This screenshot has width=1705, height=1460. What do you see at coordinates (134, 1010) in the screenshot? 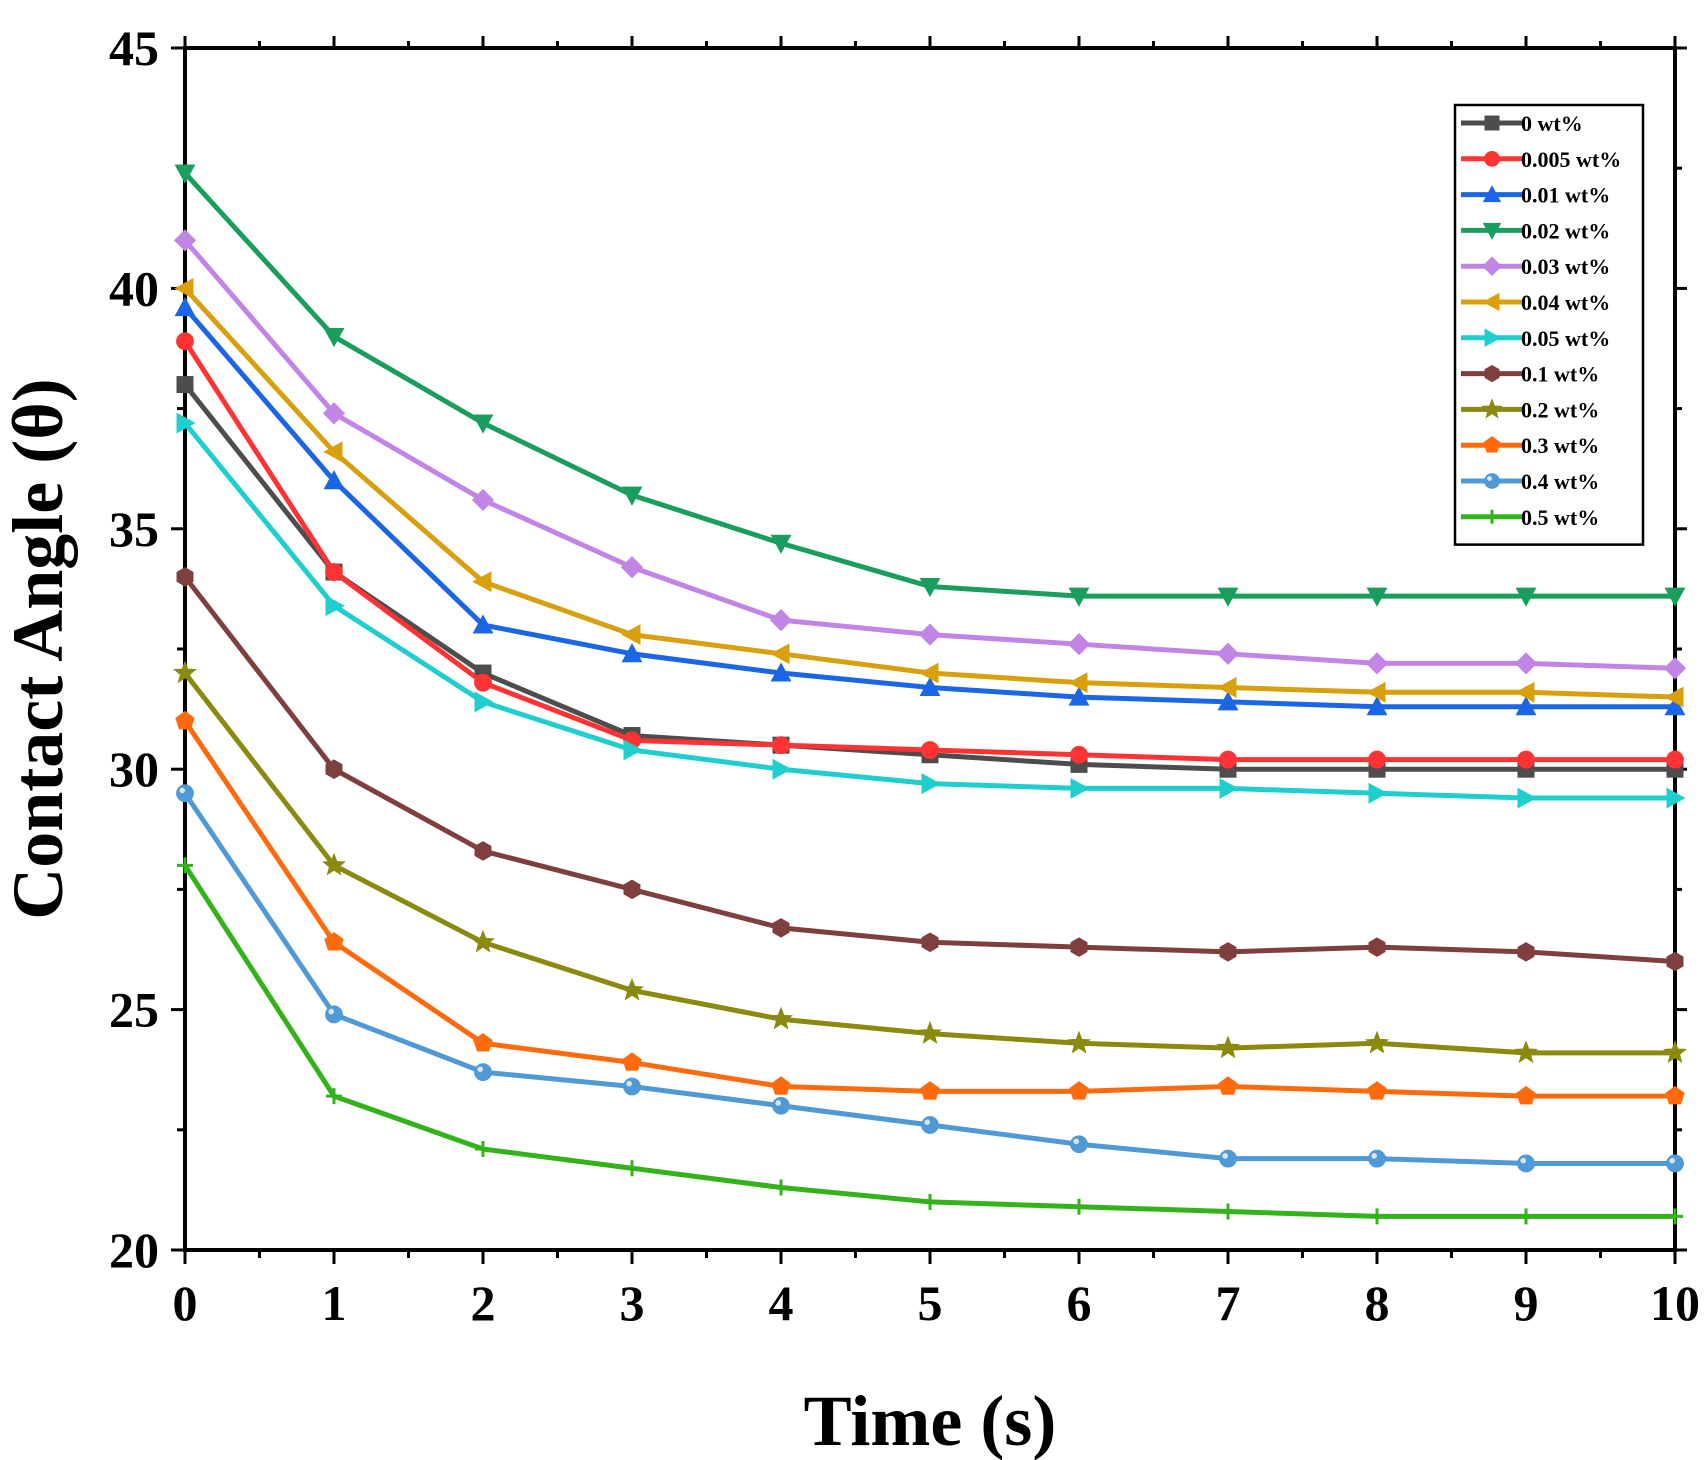
I see `y-tick-label: 25` at bounding box center [134, 1010].